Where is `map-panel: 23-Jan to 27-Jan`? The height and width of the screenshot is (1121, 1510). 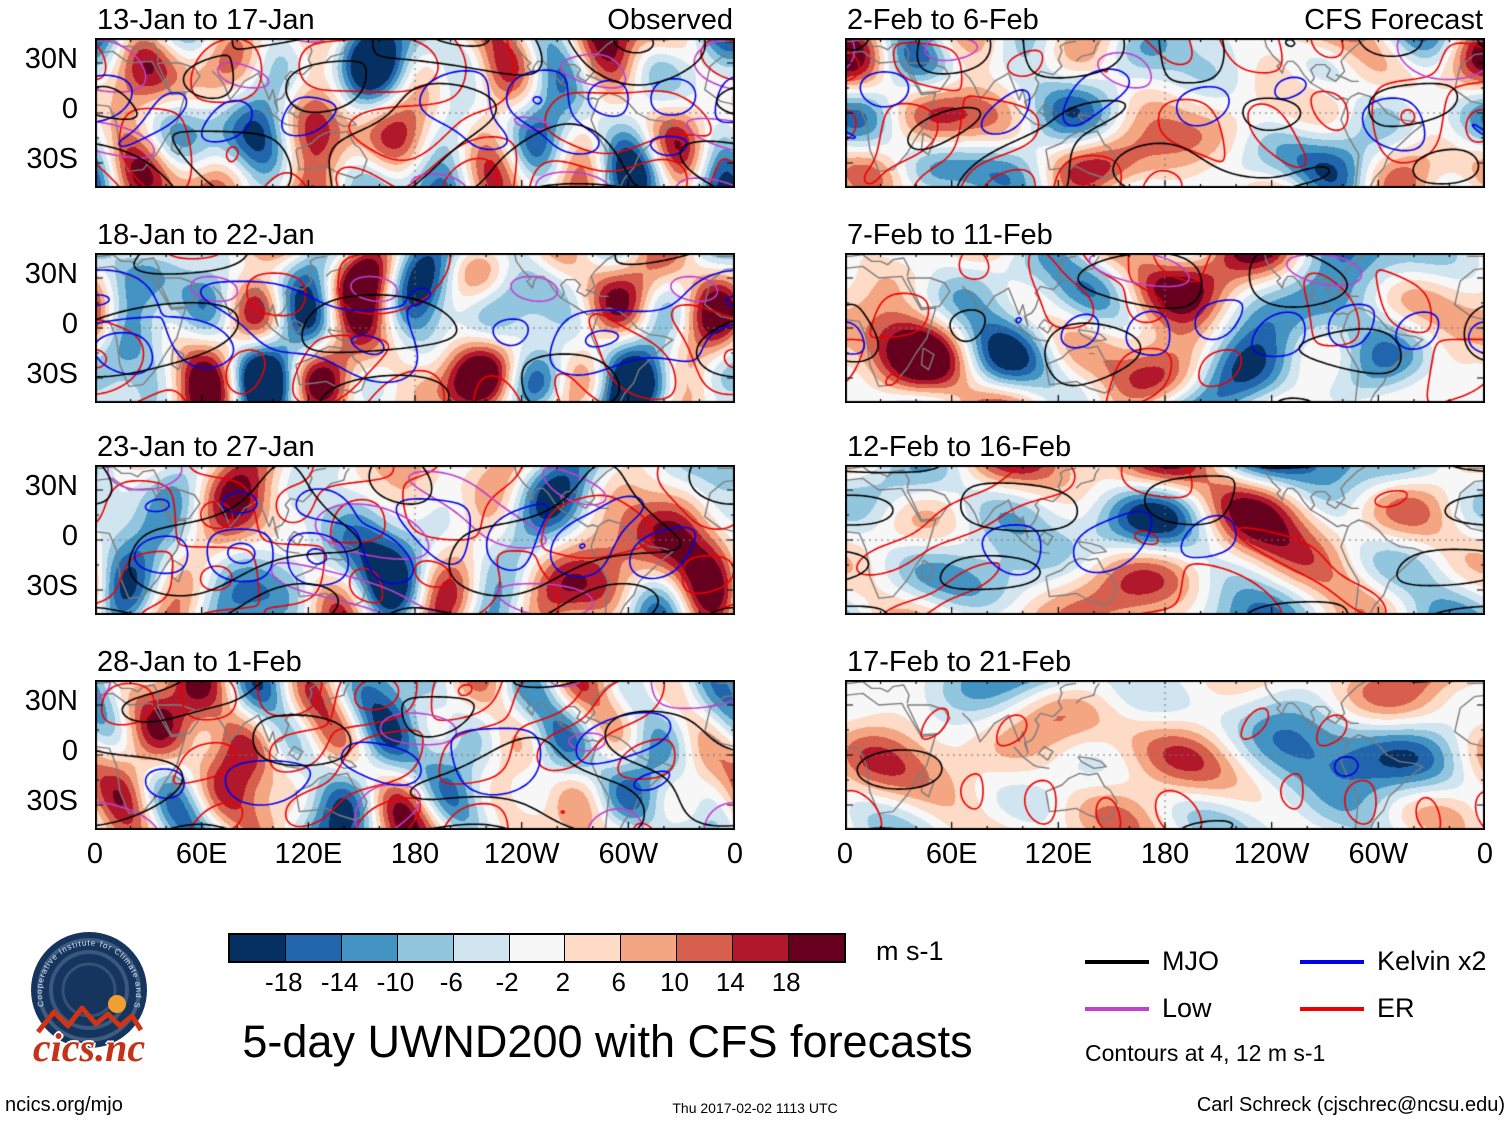
map-panel: 23-Jan to 27-Jan is located at coordinates (415, 522).